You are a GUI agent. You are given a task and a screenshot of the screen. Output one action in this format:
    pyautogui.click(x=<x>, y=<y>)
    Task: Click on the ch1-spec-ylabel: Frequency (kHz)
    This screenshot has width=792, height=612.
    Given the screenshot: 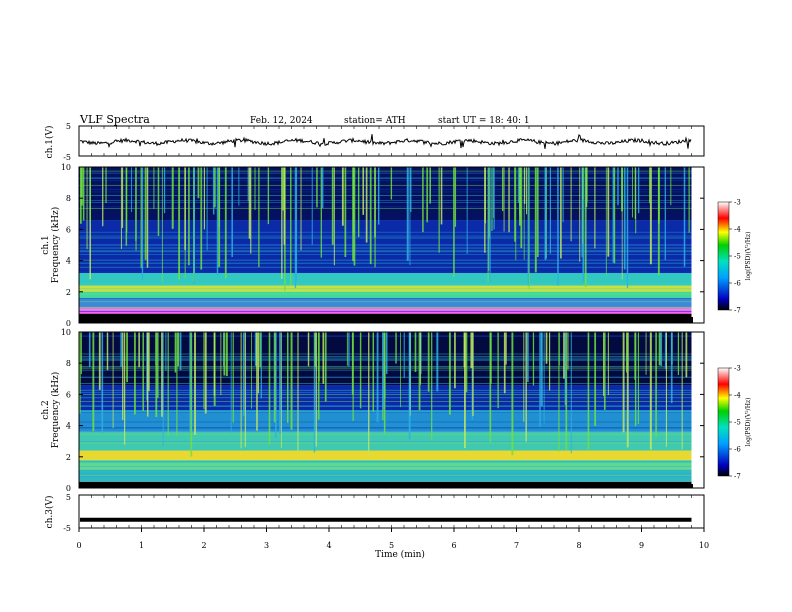 What is the action you would take?
    pyautogui.click(x=55, y=245)
    